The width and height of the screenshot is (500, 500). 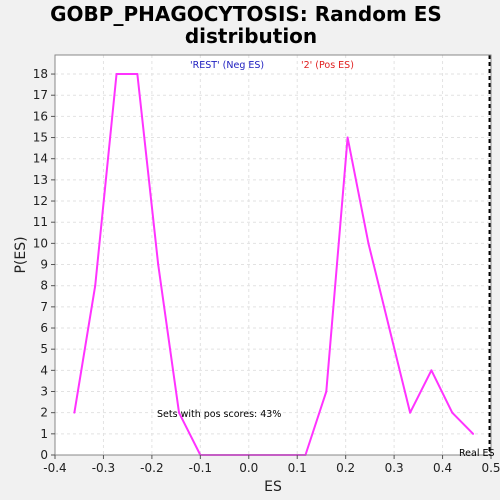 What do you see at coordinates (246, 14) in the screenshot?
I see `chart-title: GOBP_PHAGOCYTOSIS: Random ES` at bounding box center [246, 14].